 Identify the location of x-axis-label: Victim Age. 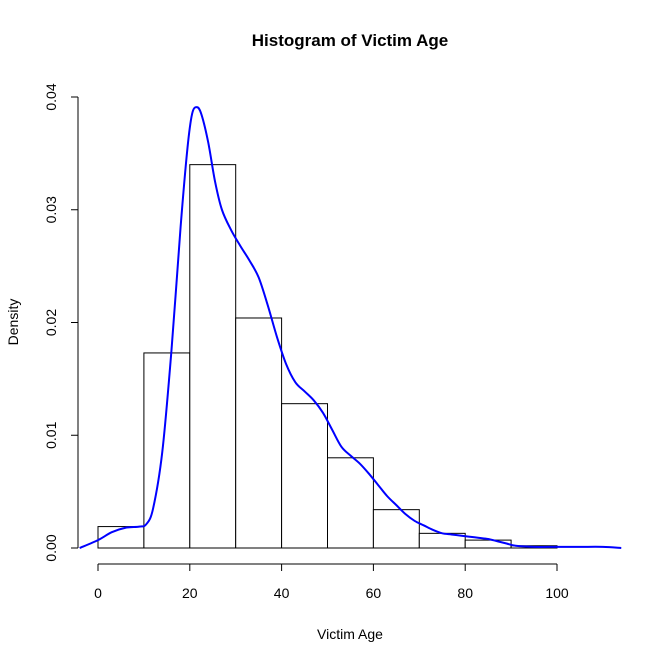
(350, 634).